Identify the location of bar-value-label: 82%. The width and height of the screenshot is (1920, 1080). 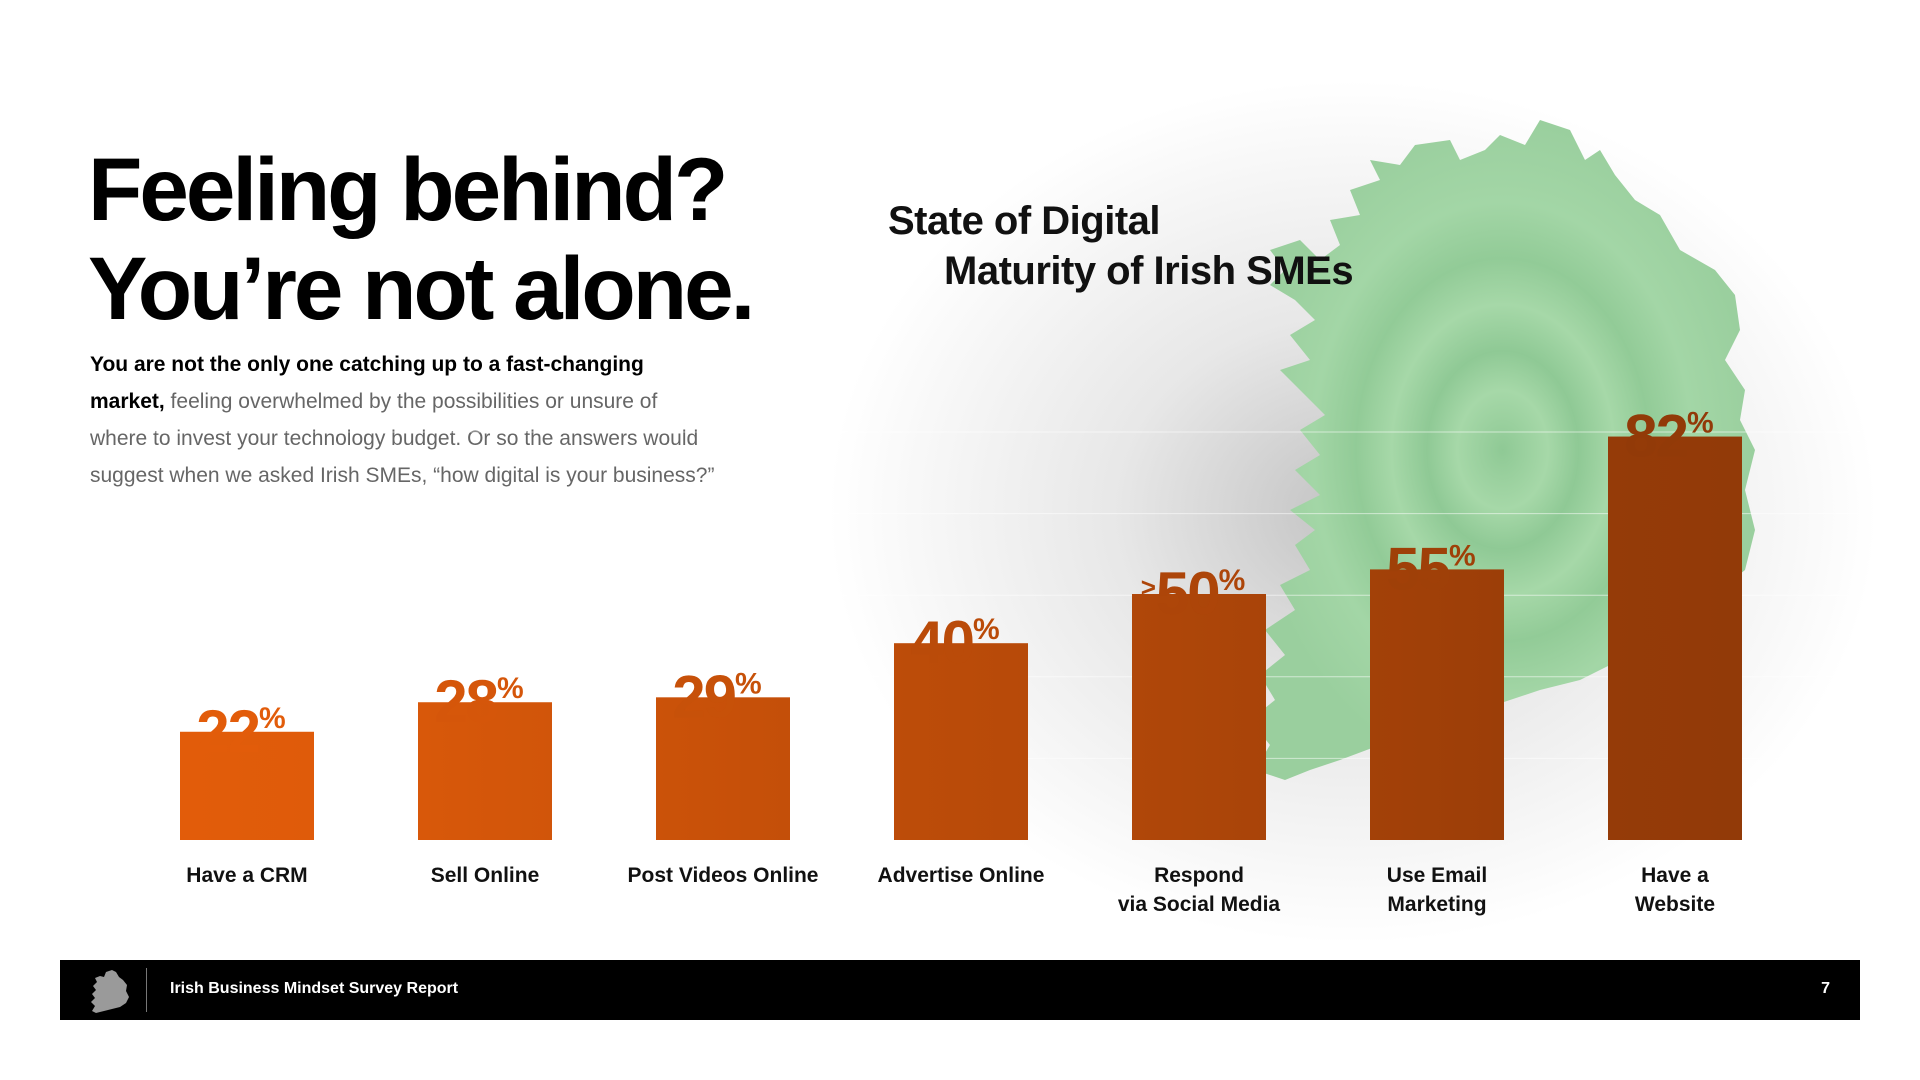
(1668, 436).